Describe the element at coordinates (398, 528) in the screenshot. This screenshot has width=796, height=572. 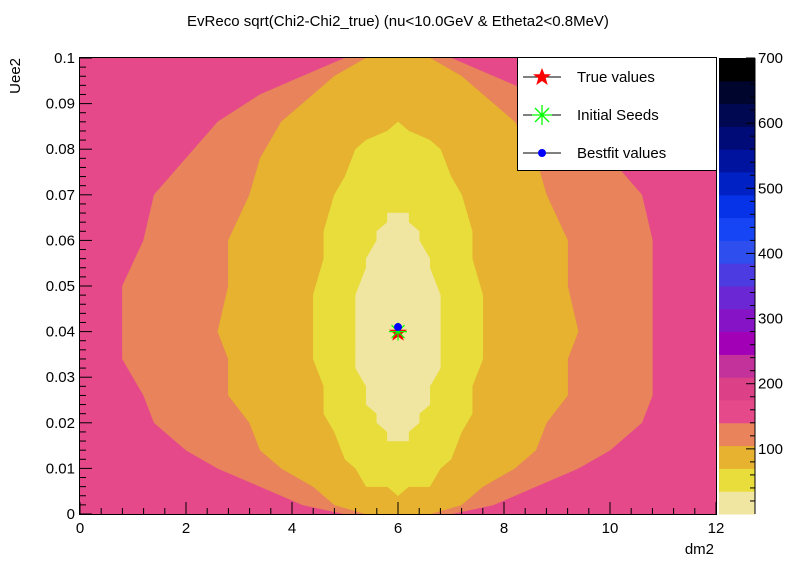
I see `x-tick-label: 6` at that location.